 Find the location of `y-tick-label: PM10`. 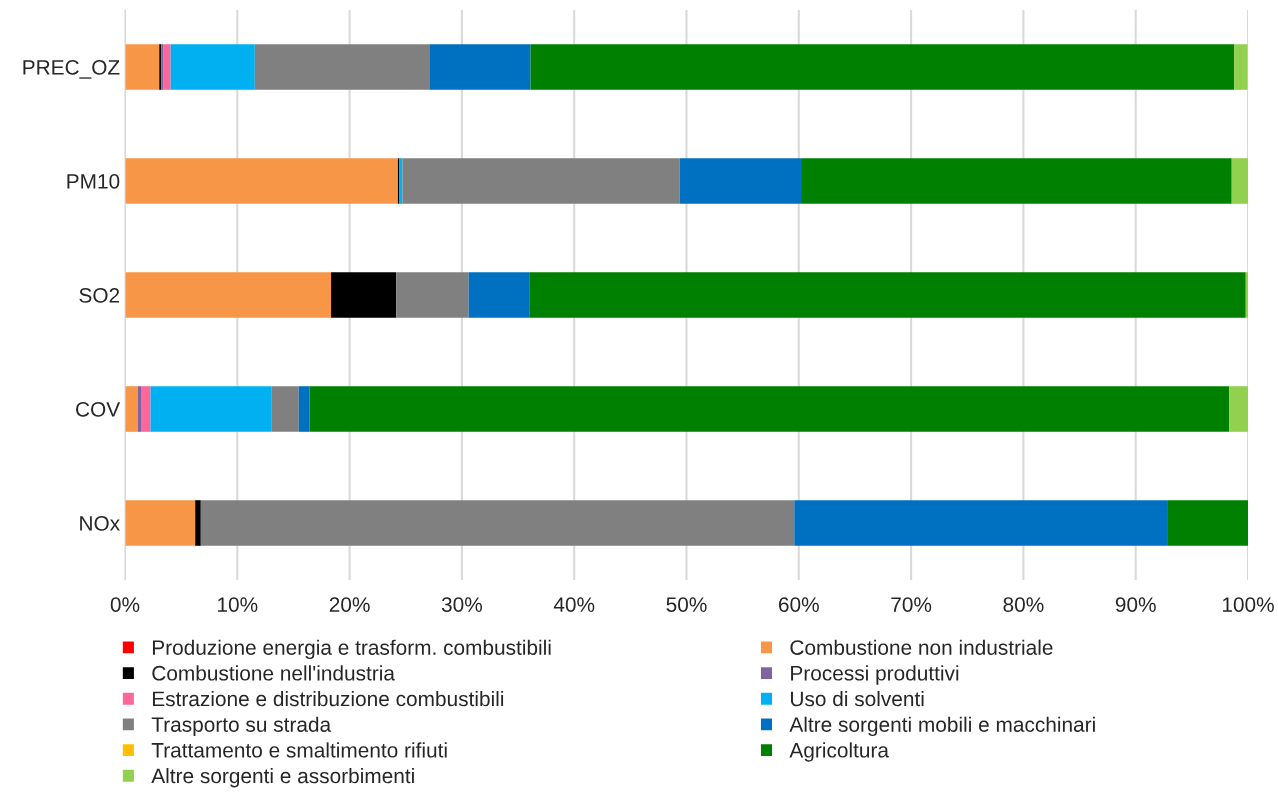

y-tick-label: PM10 is located at coordinates (93, 181).